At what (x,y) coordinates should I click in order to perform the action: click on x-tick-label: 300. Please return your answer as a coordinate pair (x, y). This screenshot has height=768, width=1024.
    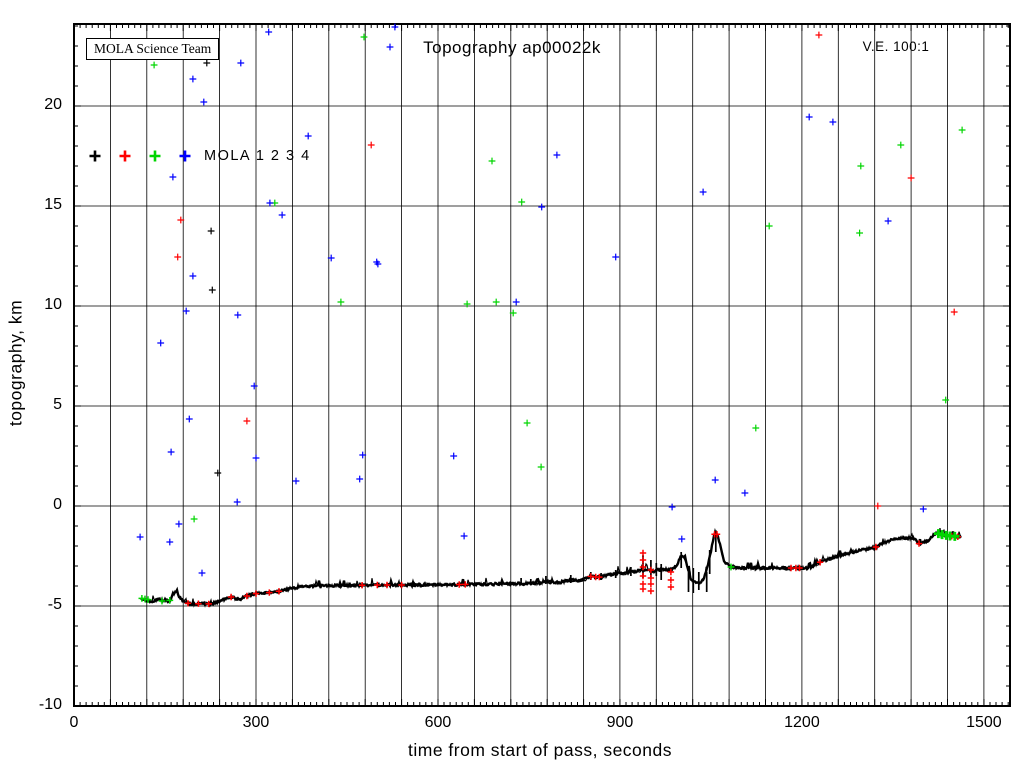
    Looking at the image, I should click on (256, 722).